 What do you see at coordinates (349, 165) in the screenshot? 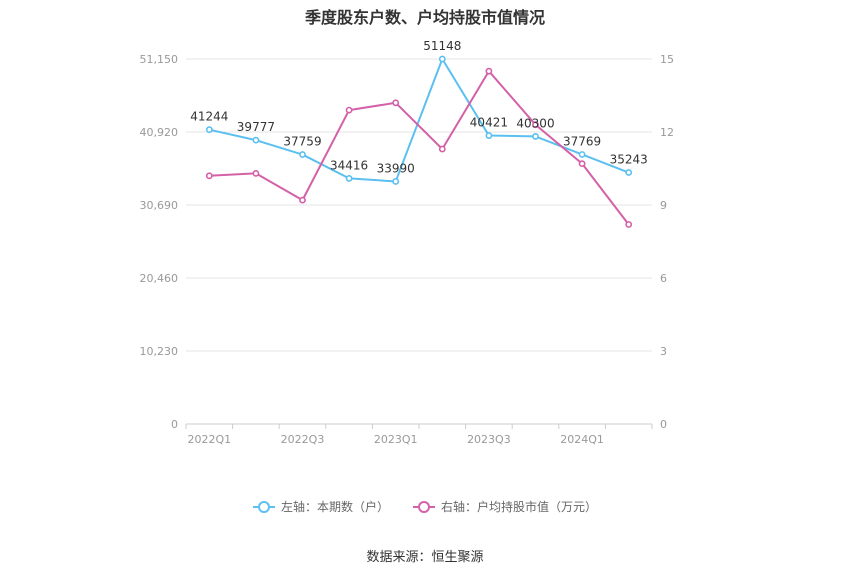
I see `data-label: 34416` at bounding box center [349, 165].